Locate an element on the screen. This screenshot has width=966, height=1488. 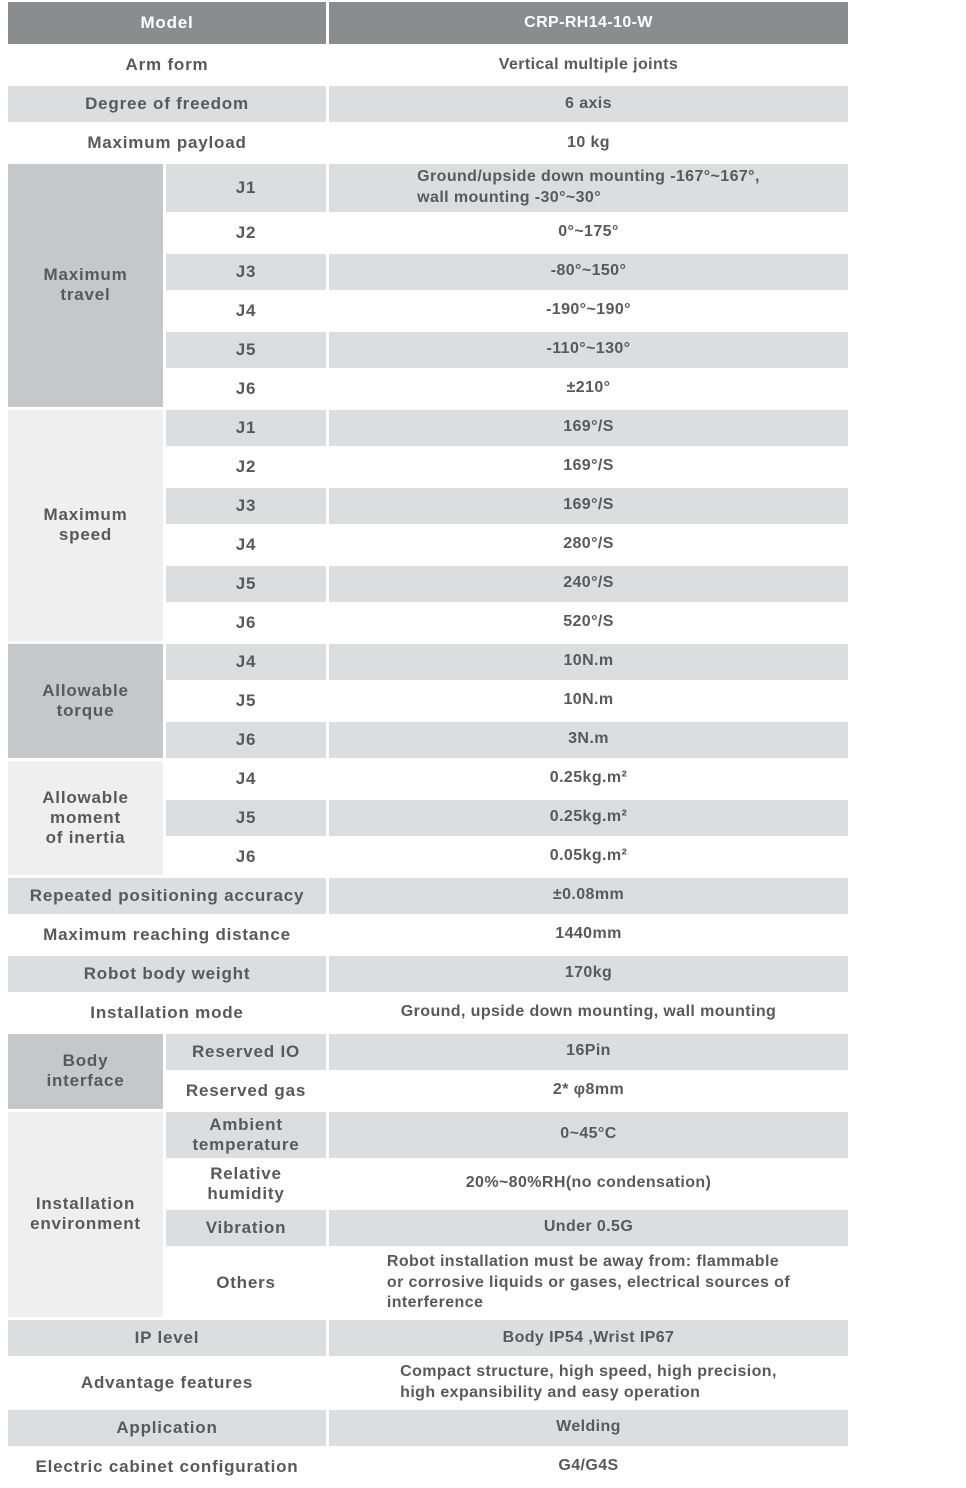
spec-value: Vertical multiple joints is located at coordinates (588, 65).